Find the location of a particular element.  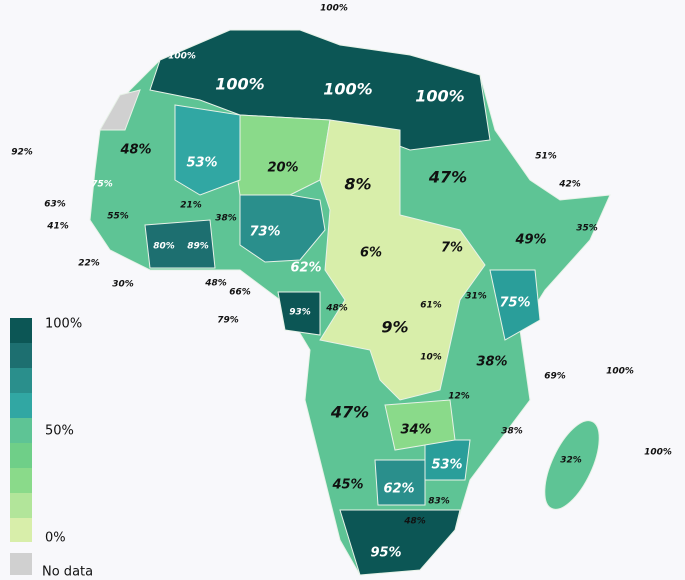

value-label: 7% is located at coordinates (452, 248).